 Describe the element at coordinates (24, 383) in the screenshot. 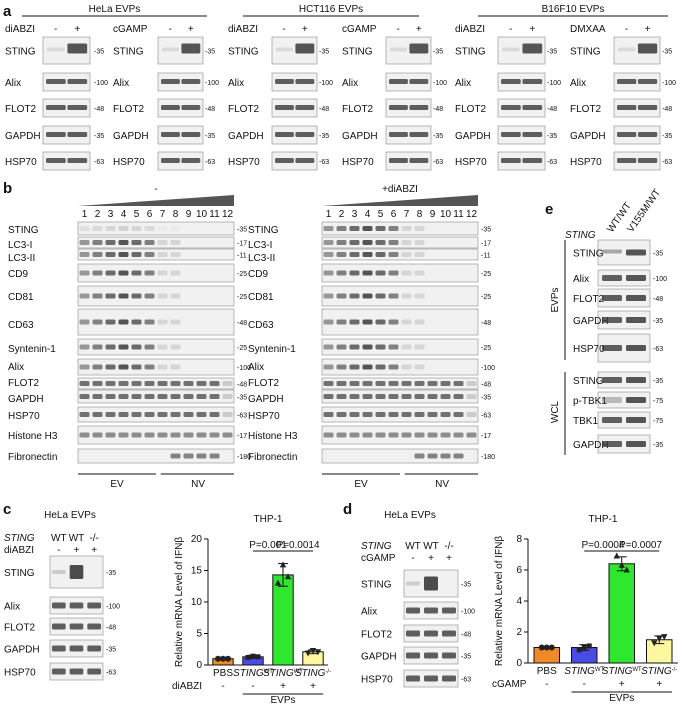

I see `gradient-row-label: FLOT2` at that location.